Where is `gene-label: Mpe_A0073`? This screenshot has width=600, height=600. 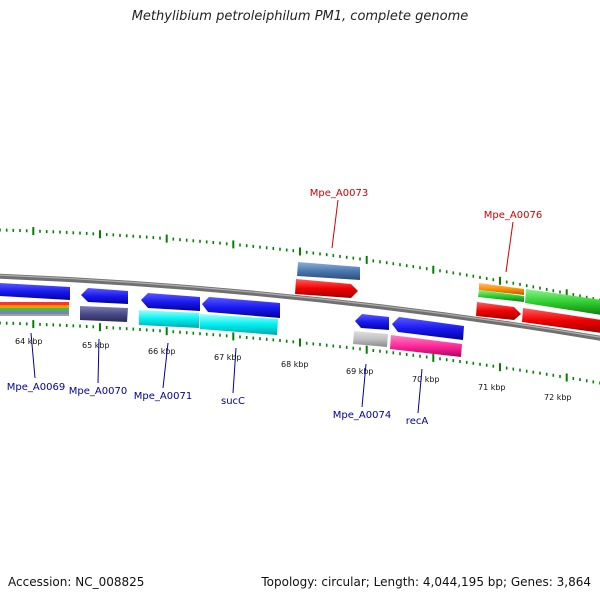
gene-label: Mpe_A0073 is located at coordinates (339, 193).